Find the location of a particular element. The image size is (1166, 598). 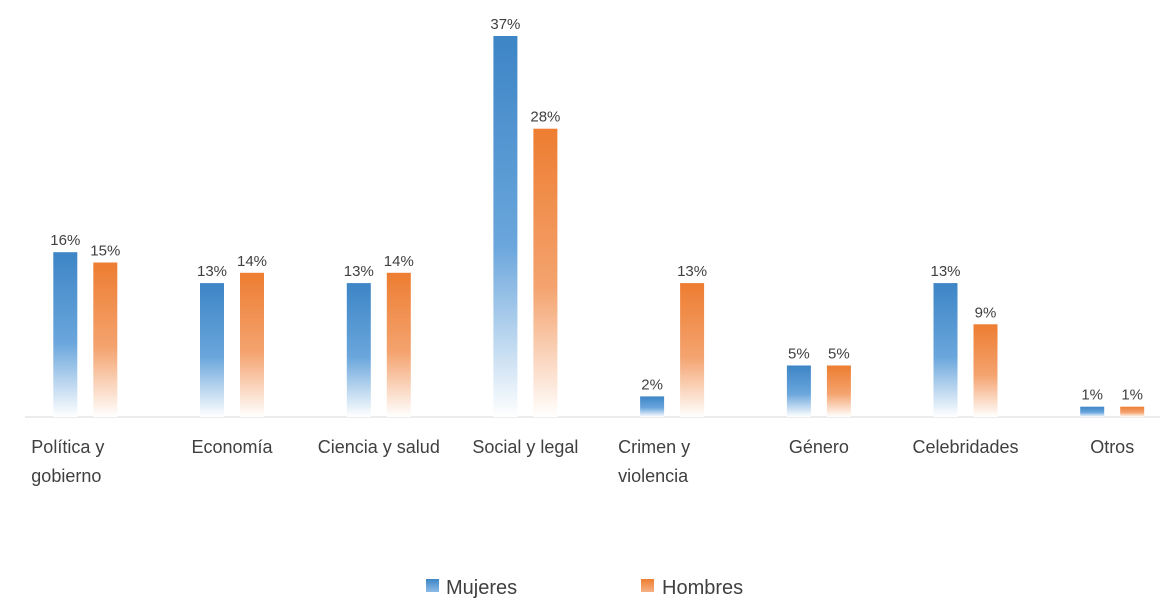

data-label-mujeres-6: 13% is located at coordinates (945, 271).